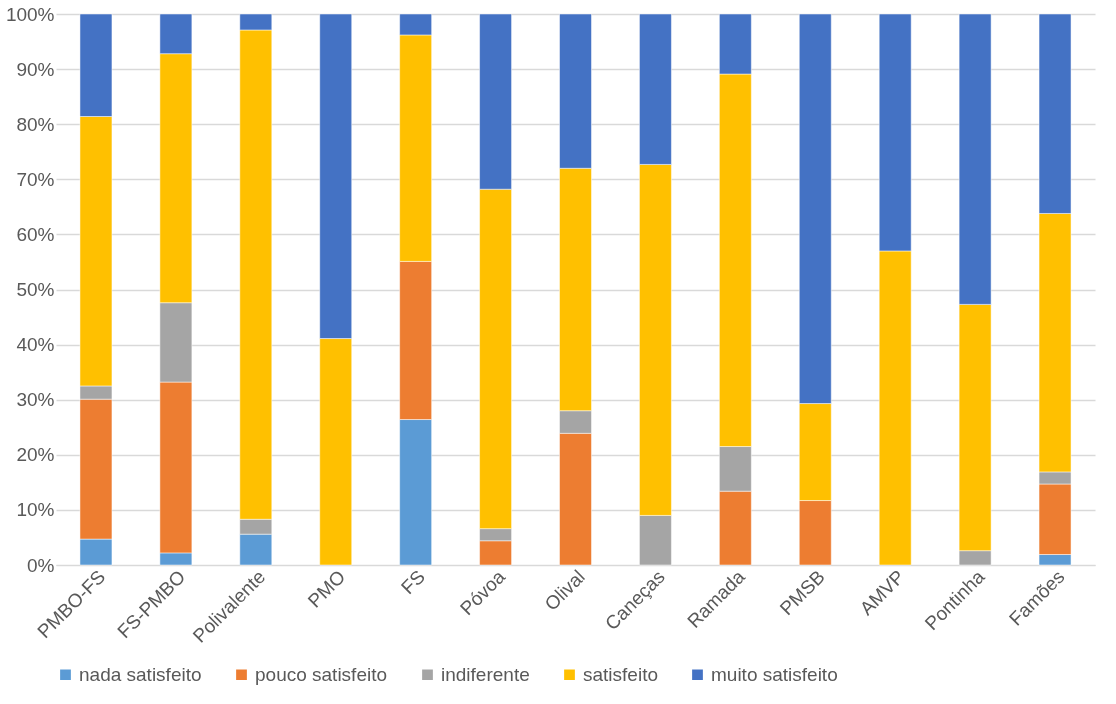  I want to click on legend-label: nada satisfeito, so click(140, 674).